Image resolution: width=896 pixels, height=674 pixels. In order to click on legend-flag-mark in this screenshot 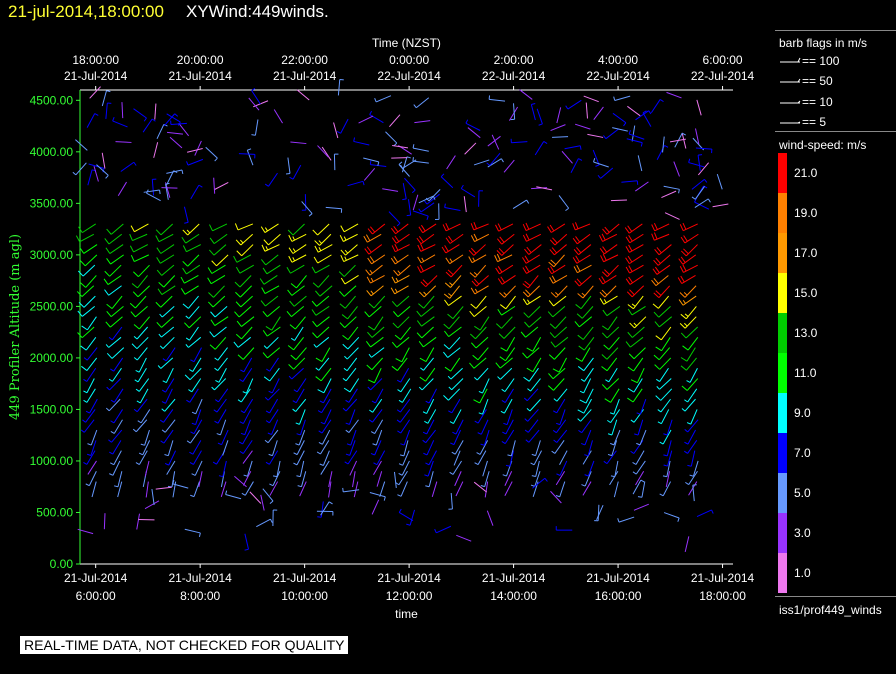, I will do `click(799, 122)`.